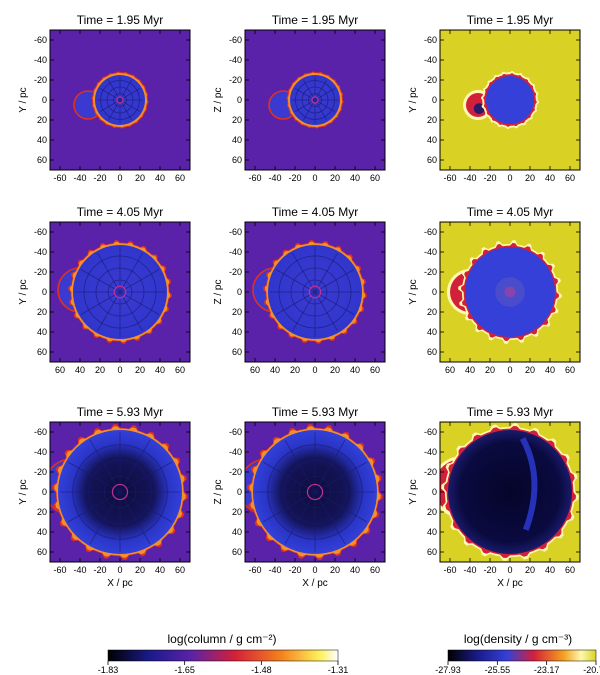 This screenshot has height=675, width=600. What do you see at coordinates (547, 670) in the screenshot?
I see `colorbar-tick-label: -23.17` at bounding box center [547, 670].